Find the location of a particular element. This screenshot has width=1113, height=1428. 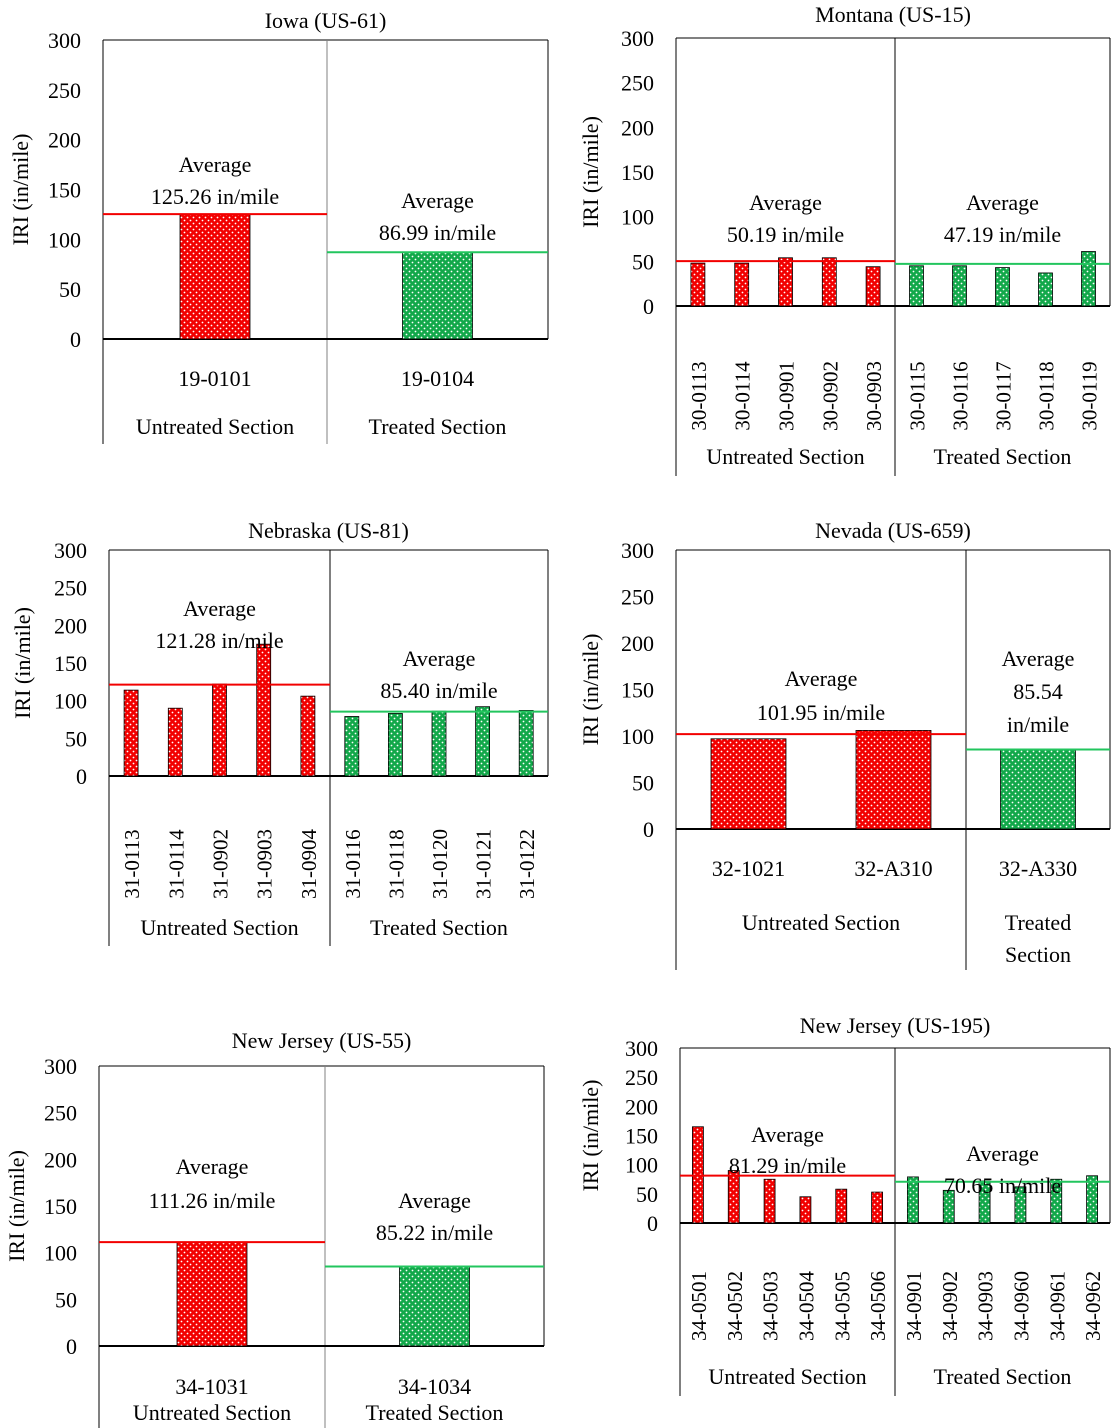

x-tick-label: 30-0116 is located at coordinates (961, 395).